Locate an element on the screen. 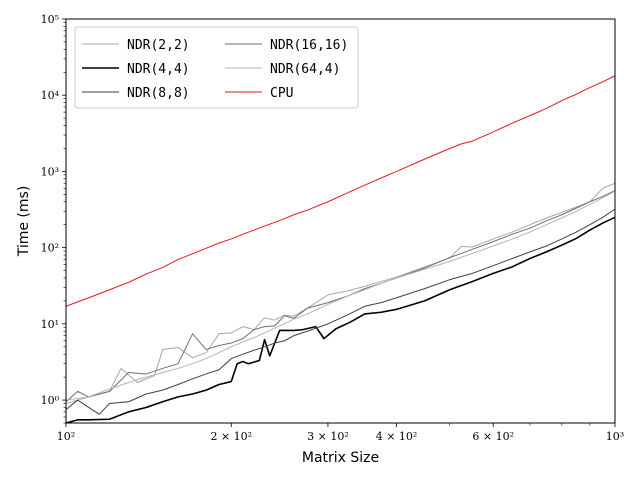  x-tick-label: 6 × 10² is located at coordinates (493, 436).